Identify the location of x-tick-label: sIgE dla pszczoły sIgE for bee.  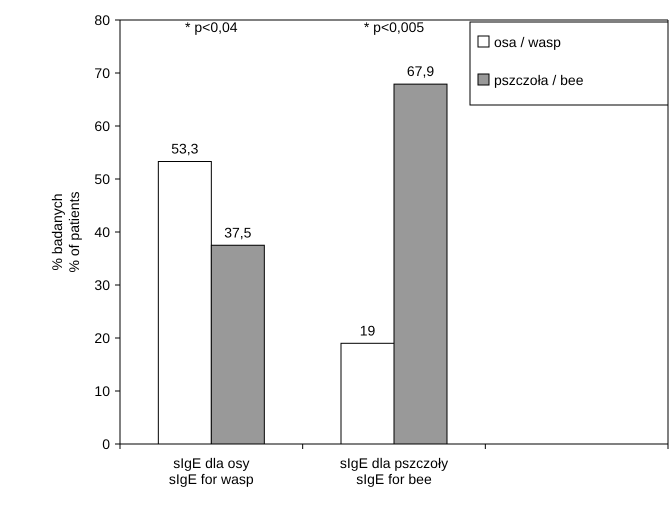
(394, 471).